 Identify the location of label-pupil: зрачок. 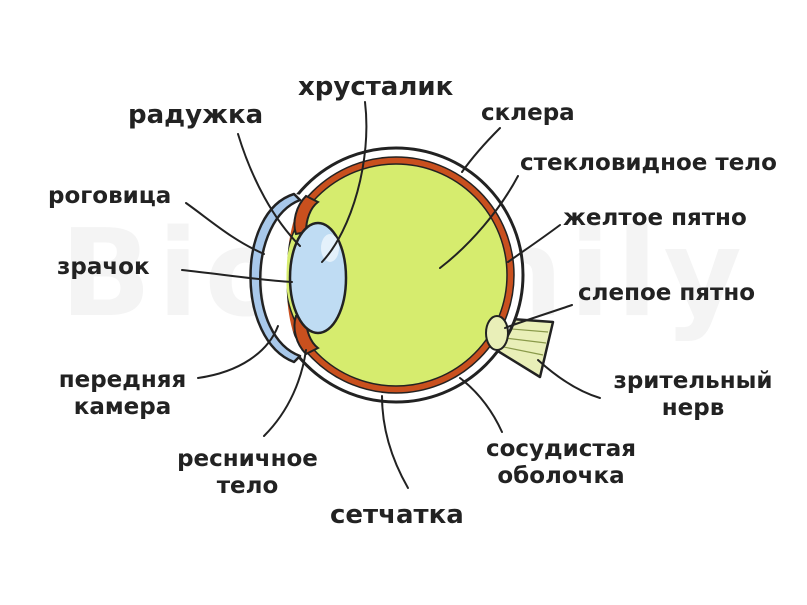
(103, 267).